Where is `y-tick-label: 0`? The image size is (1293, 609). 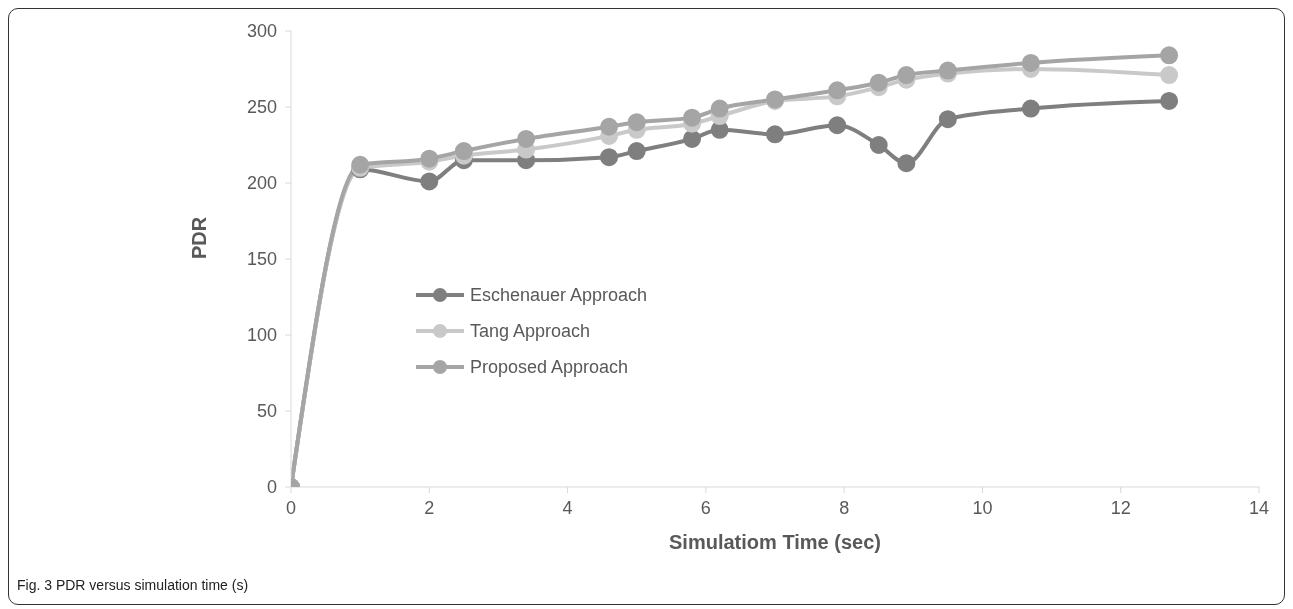 y-tick-label: 0 is located at coordinates (271, 487).